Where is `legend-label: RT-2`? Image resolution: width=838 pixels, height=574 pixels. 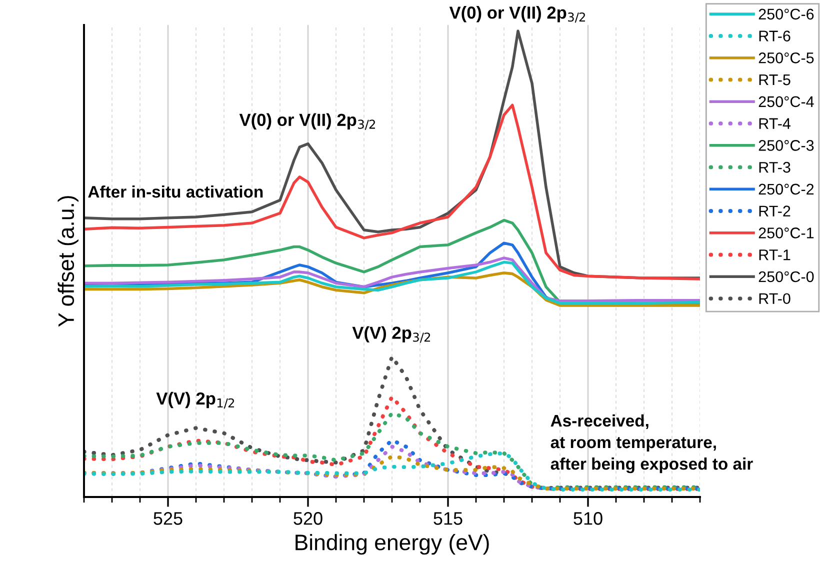 legend-label: RT-2 is located at coordinates (774, 211).